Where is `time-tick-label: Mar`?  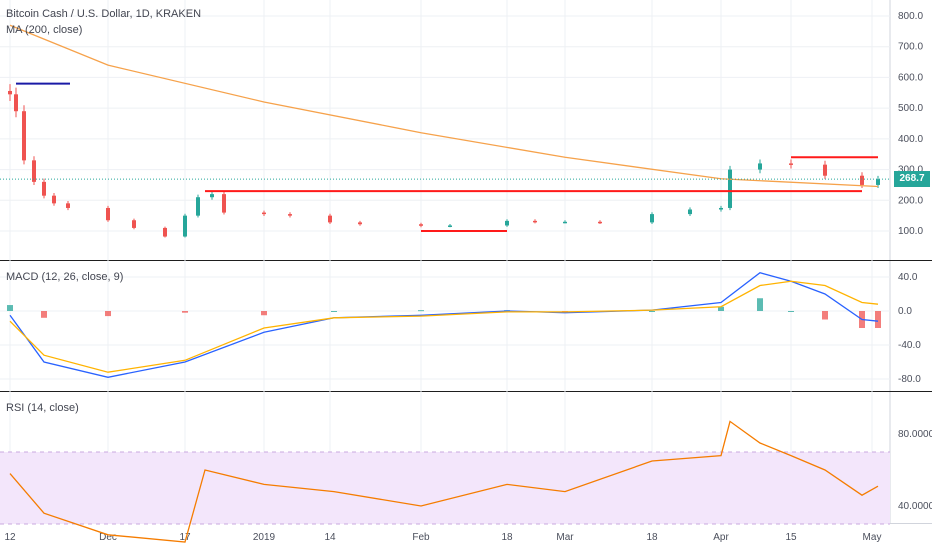
time-tick-label: Mar is located at coordinates (565, 537).